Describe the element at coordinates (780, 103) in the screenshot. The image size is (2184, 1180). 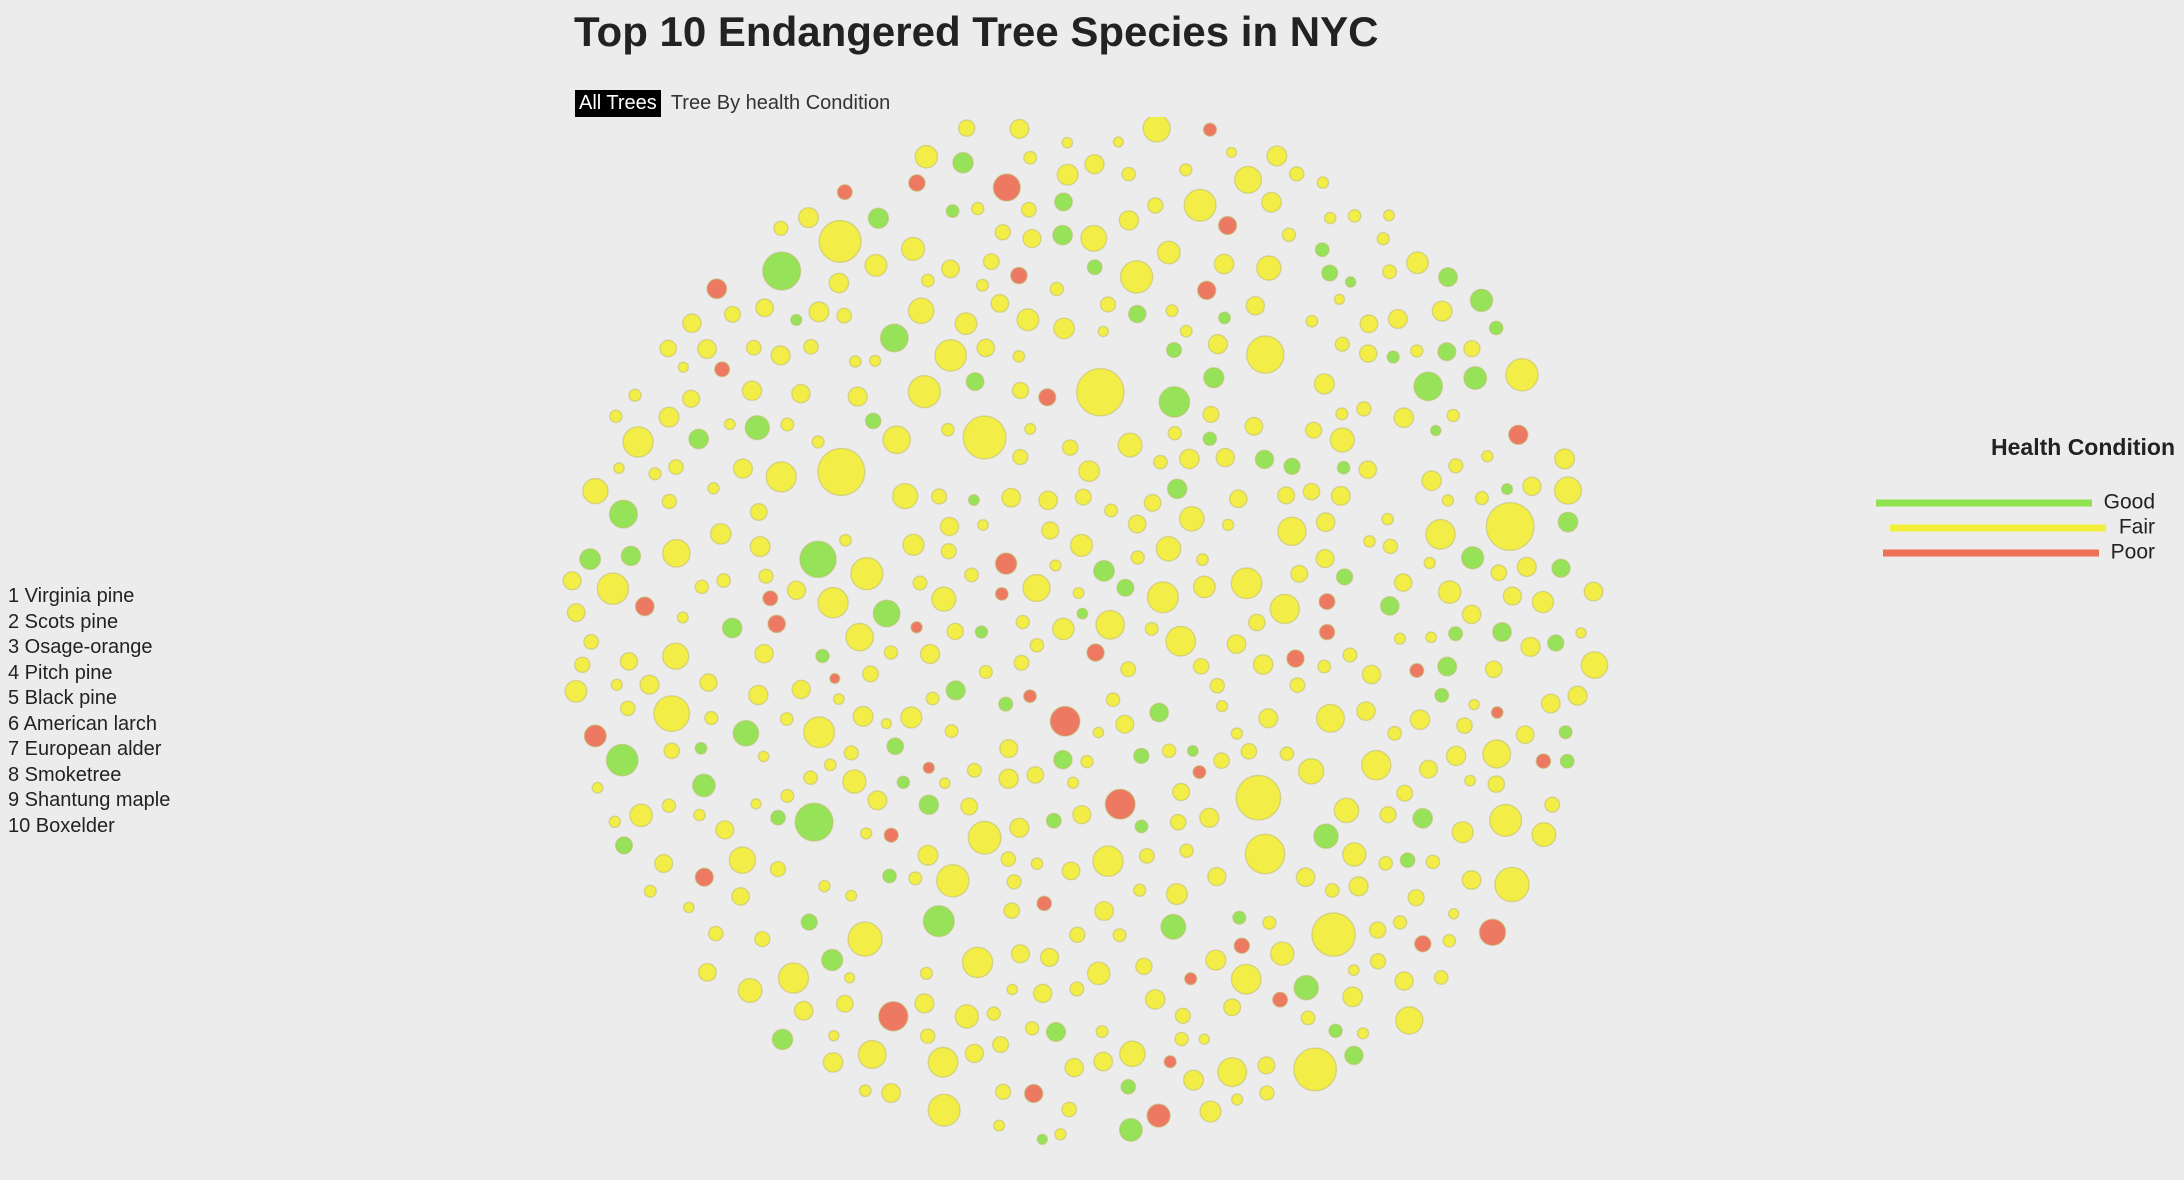
I see `toggle-button: Tree By health Condition` at that location.